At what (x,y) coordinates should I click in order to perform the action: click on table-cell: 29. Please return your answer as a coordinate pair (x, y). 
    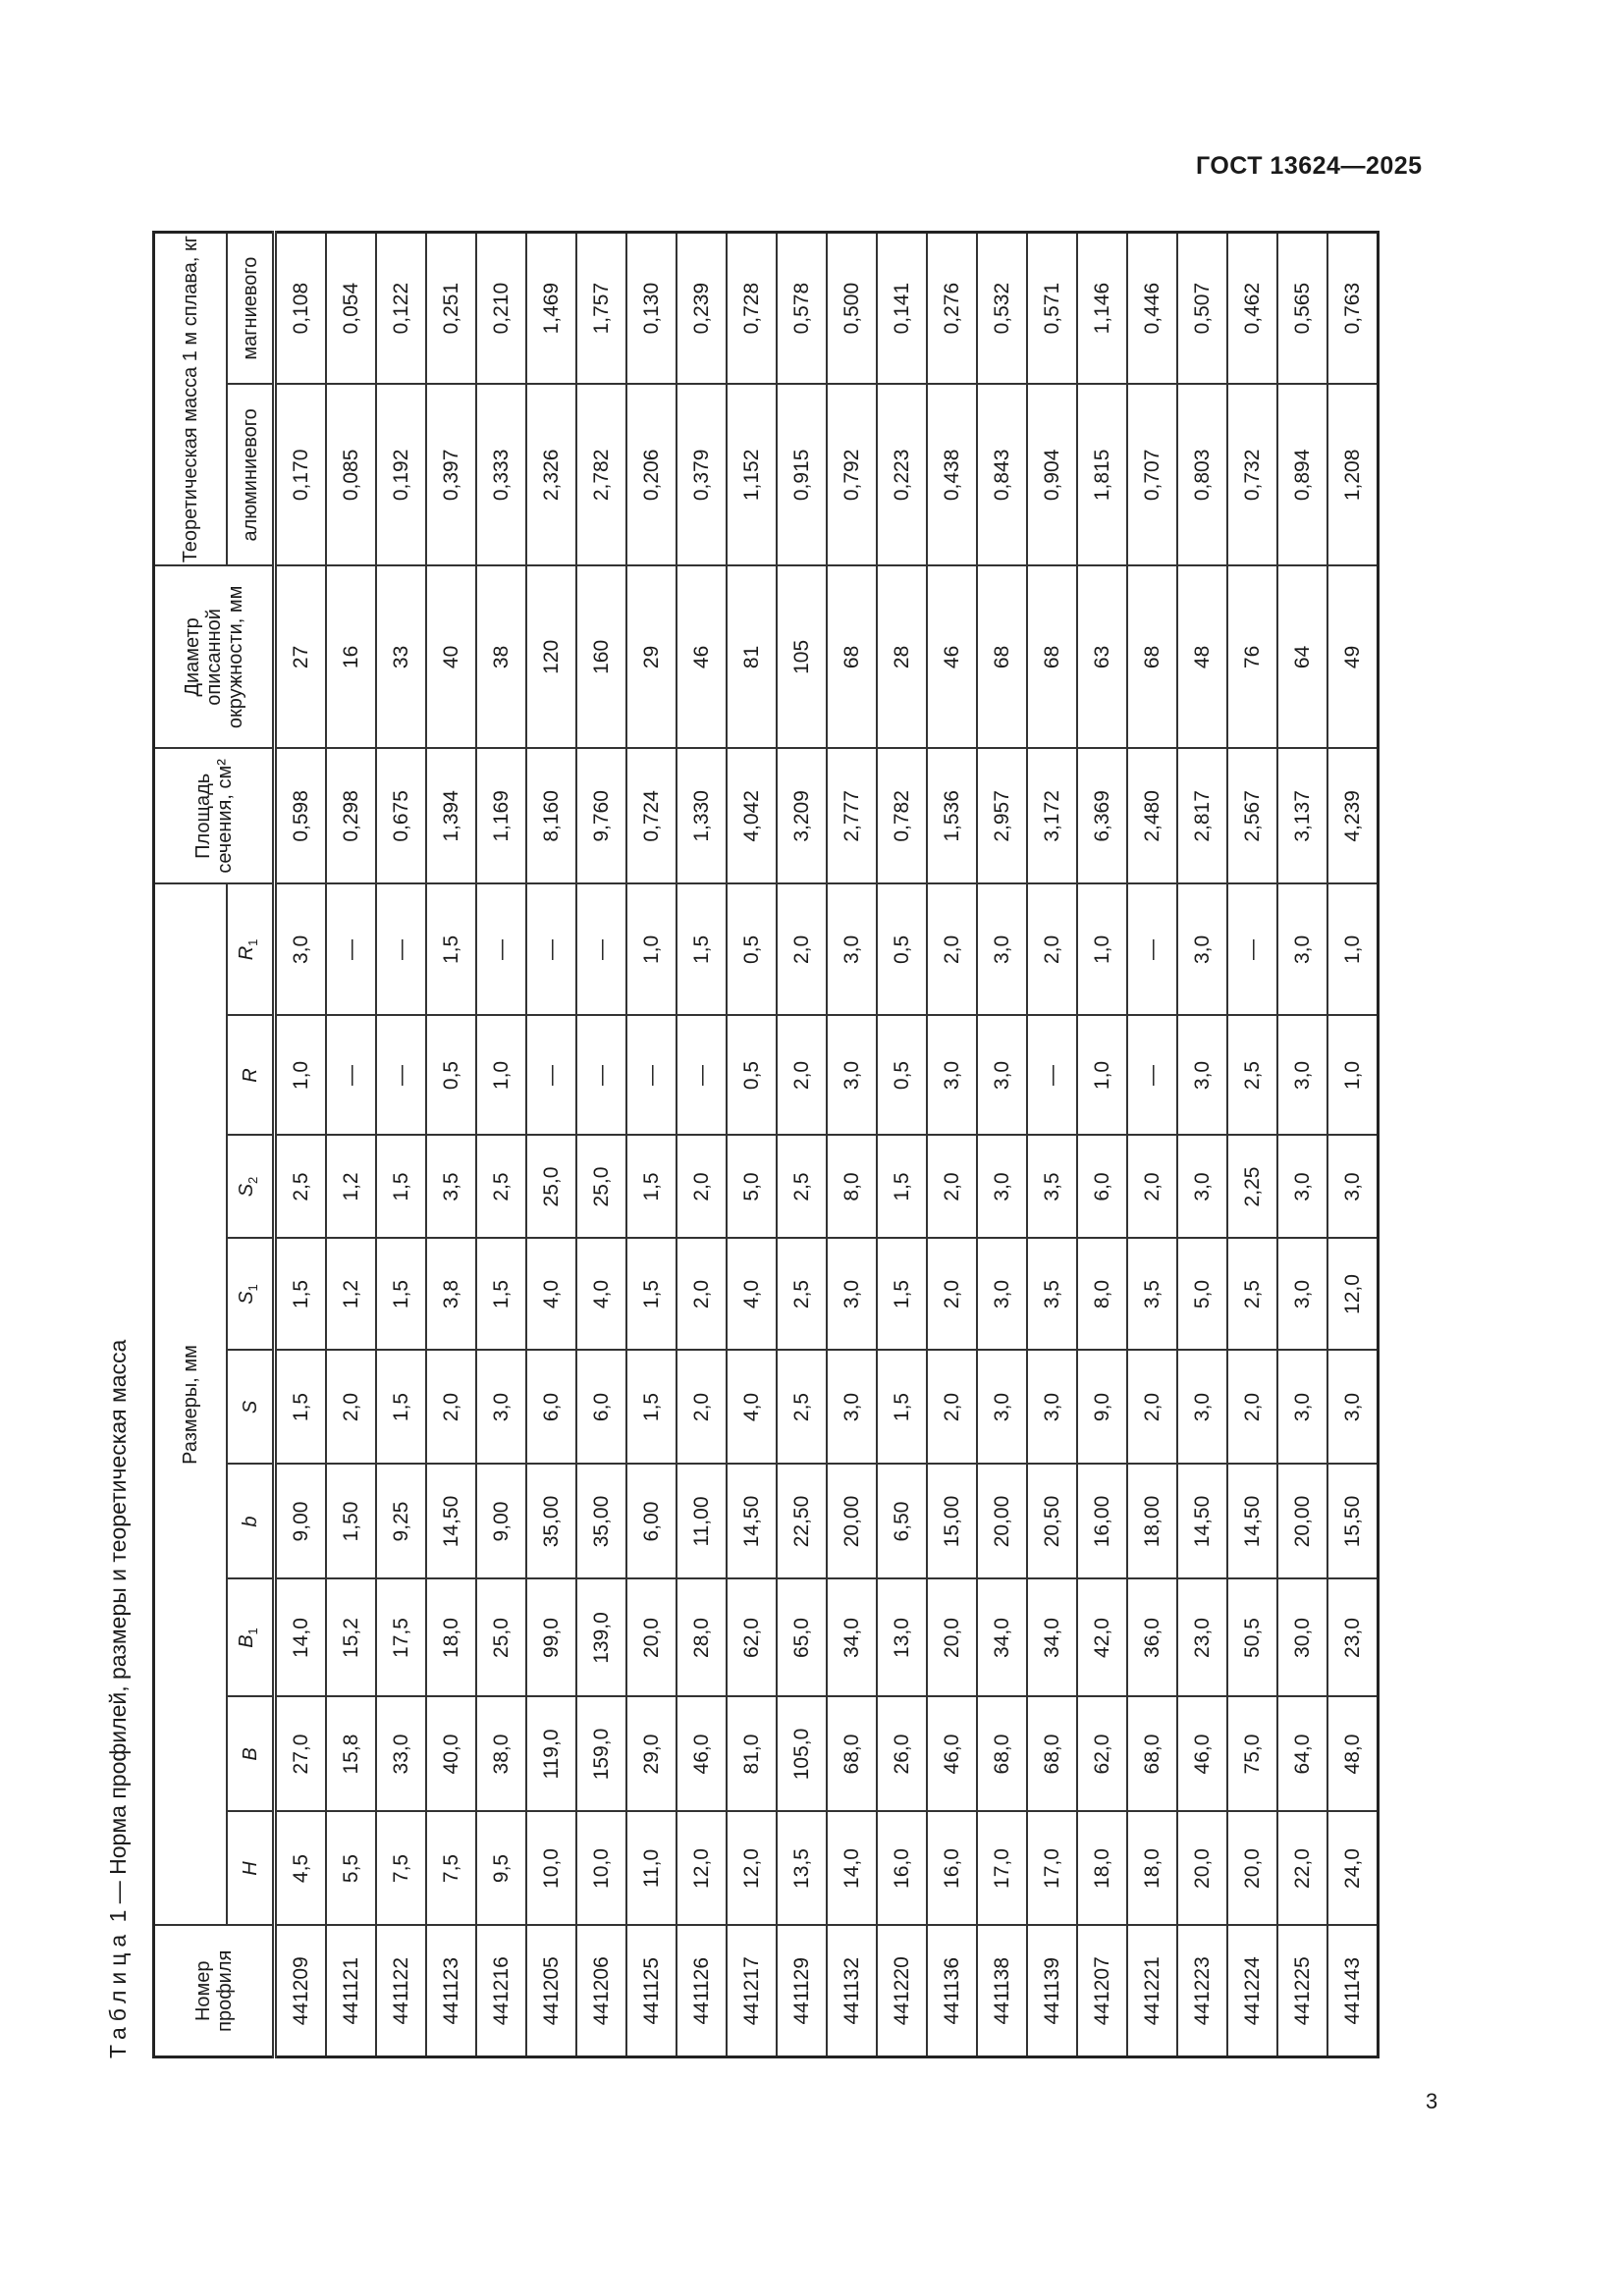
    Looking at the image, I should click on (651, 657).